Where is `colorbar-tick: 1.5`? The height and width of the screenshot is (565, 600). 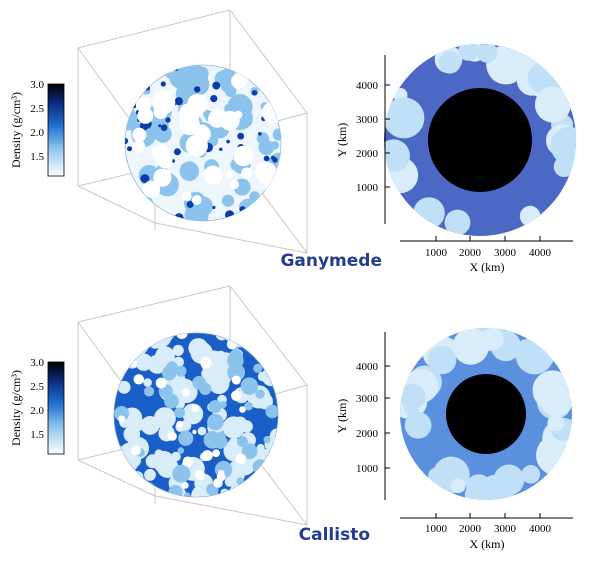
colorbar-tick: 1.5 is located at coordinates (37, 157).